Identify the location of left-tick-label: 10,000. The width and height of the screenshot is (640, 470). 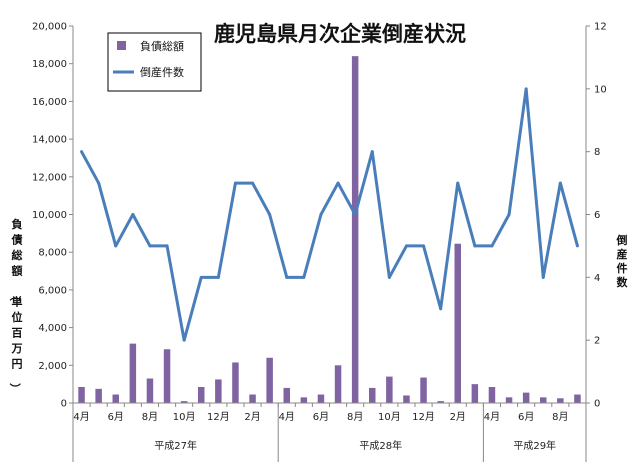
(49, 215).